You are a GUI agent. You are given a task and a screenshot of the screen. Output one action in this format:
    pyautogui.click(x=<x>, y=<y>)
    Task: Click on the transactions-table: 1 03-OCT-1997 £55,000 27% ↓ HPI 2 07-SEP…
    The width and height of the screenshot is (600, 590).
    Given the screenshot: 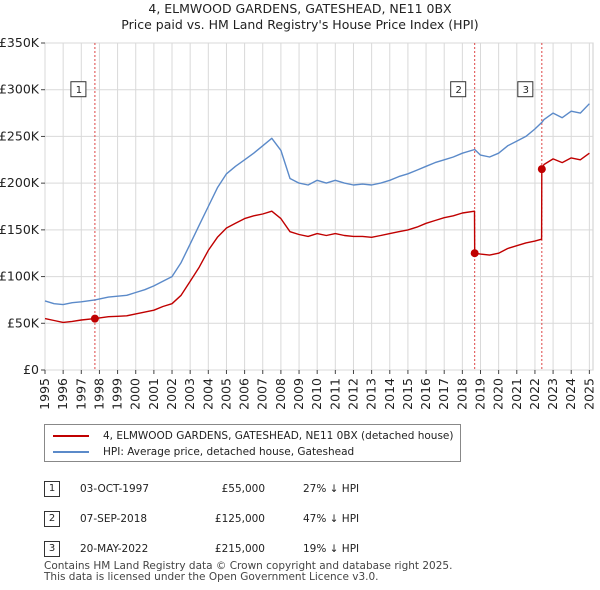 What is the action you would take?
    pyautogui.click(x=228, y=519)
    